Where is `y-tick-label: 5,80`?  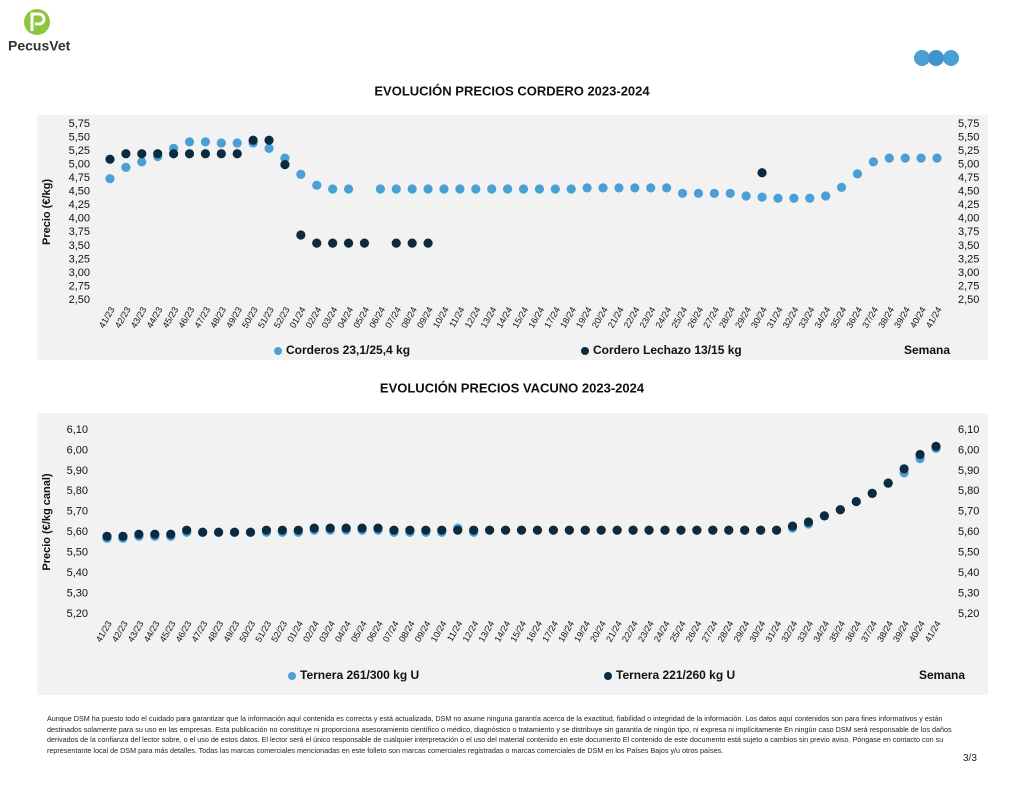
y-tick-label: 5,80 is located at coordinates (77, 491).